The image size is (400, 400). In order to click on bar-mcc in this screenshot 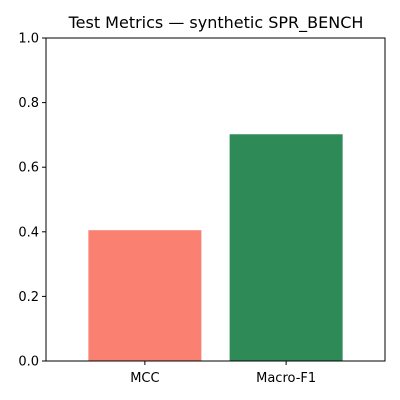, I will do `click(145, 295)`.